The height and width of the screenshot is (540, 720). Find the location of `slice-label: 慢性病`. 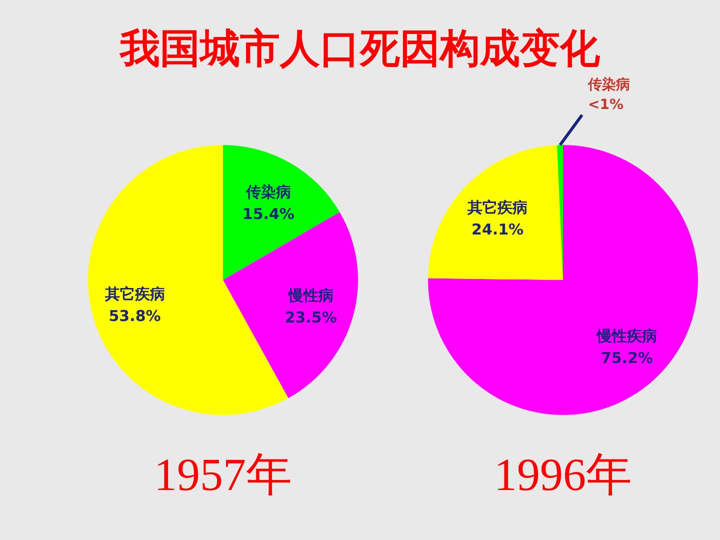

slice-label: 慢性病 is located at coordinates (310, 295).